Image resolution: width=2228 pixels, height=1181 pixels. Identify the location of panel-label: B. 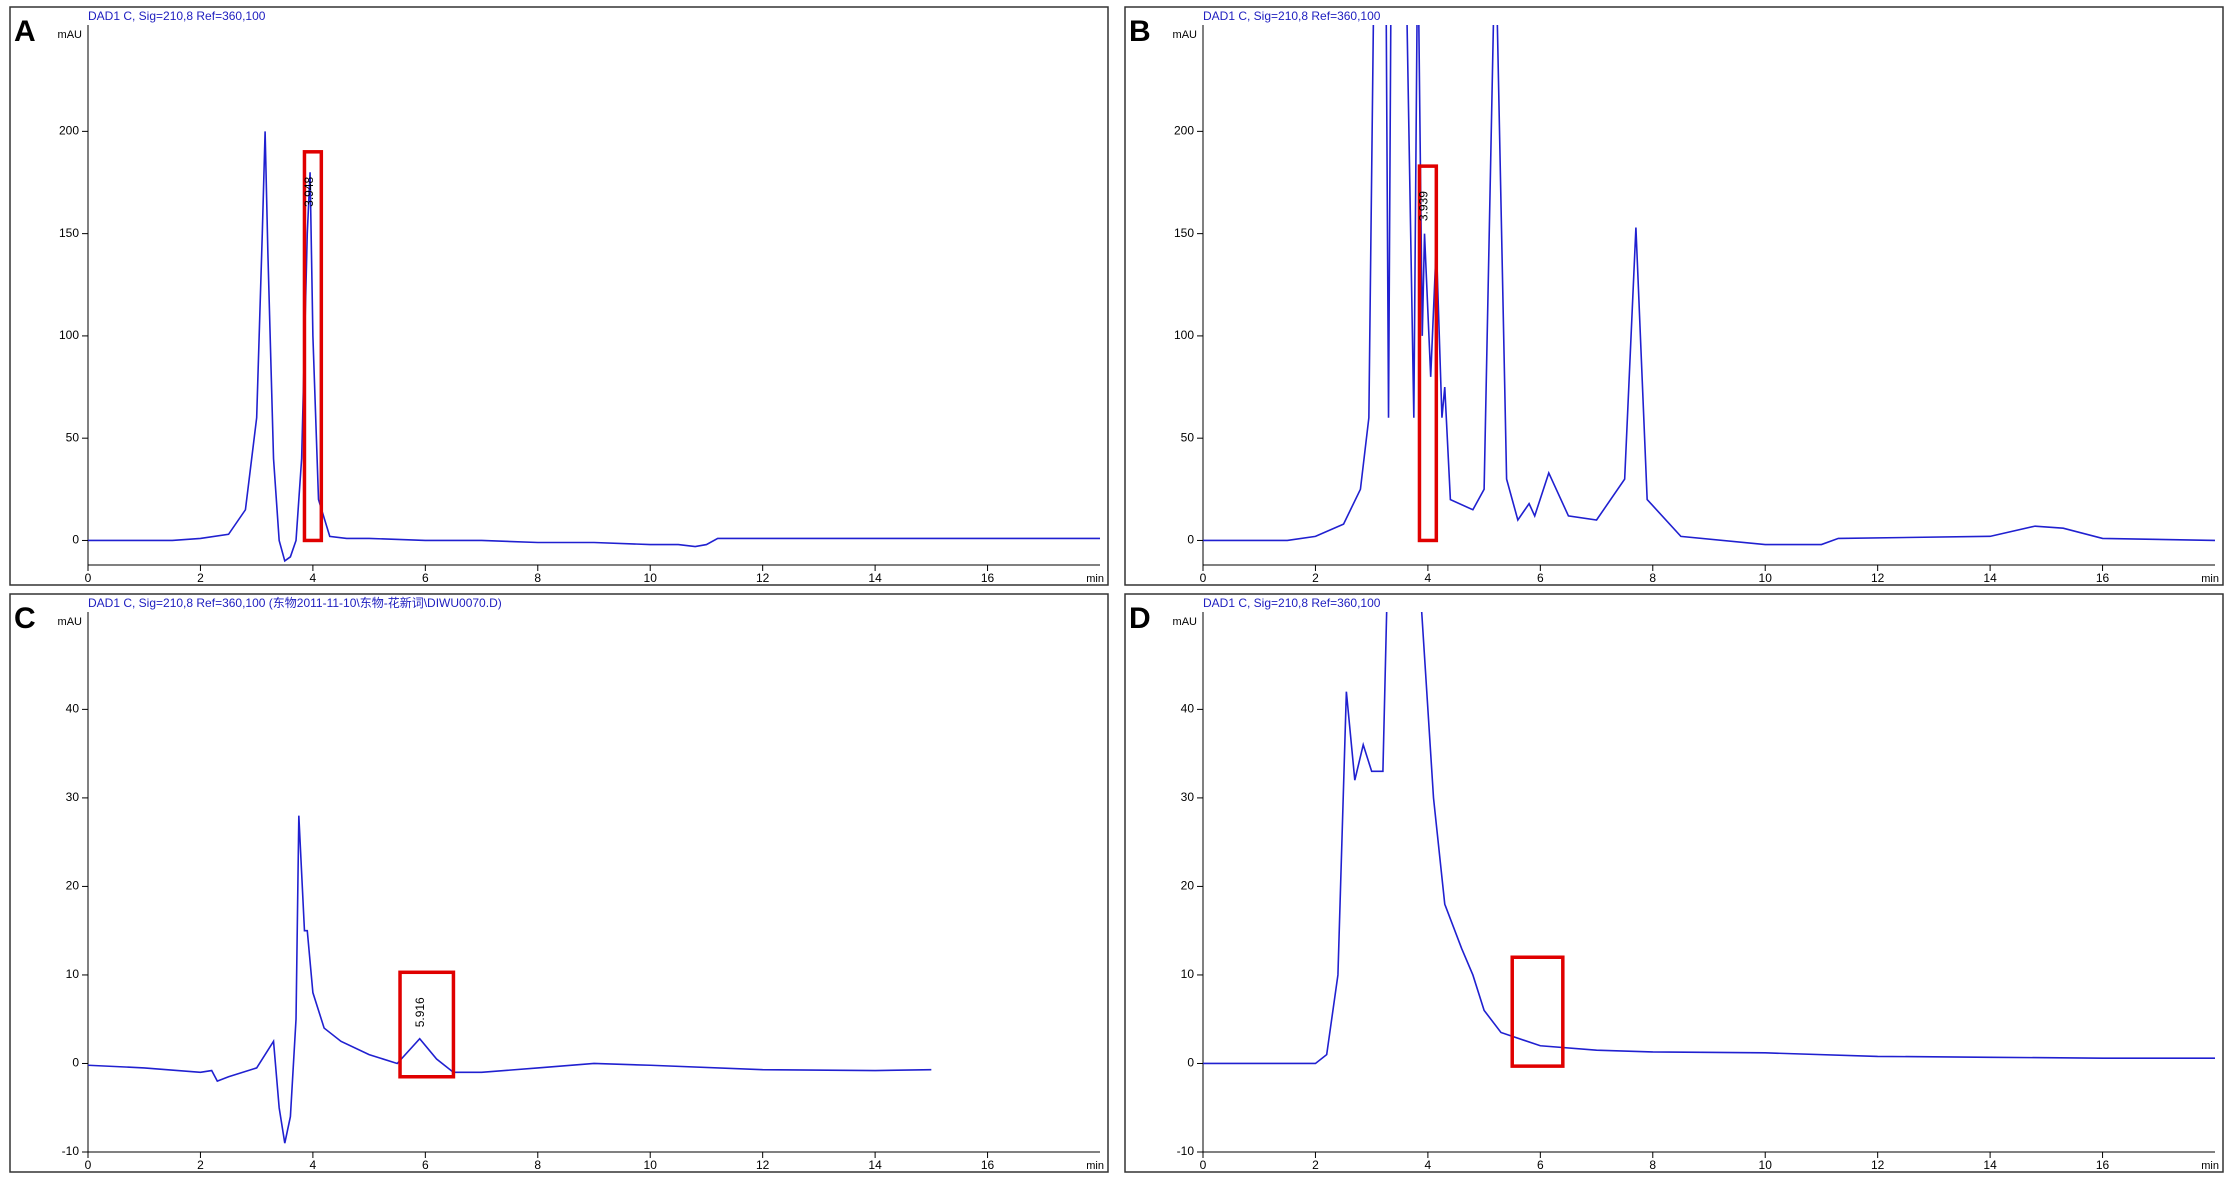
(1140, 31).